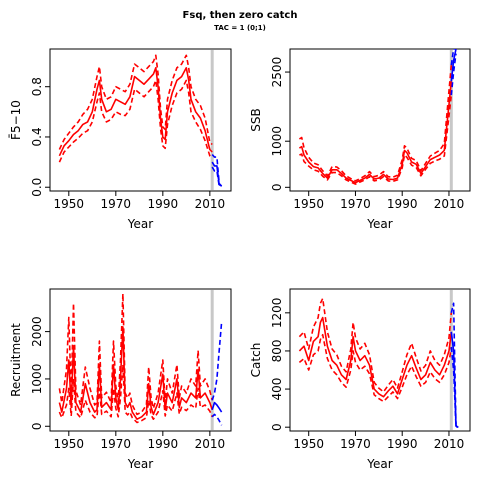 The width and height of the screenshot is (480, 480). What do you see at coordinates (277, 313) in the screenshot?
I see `y-tick-label: 1200` at bounding box center [277, 313].